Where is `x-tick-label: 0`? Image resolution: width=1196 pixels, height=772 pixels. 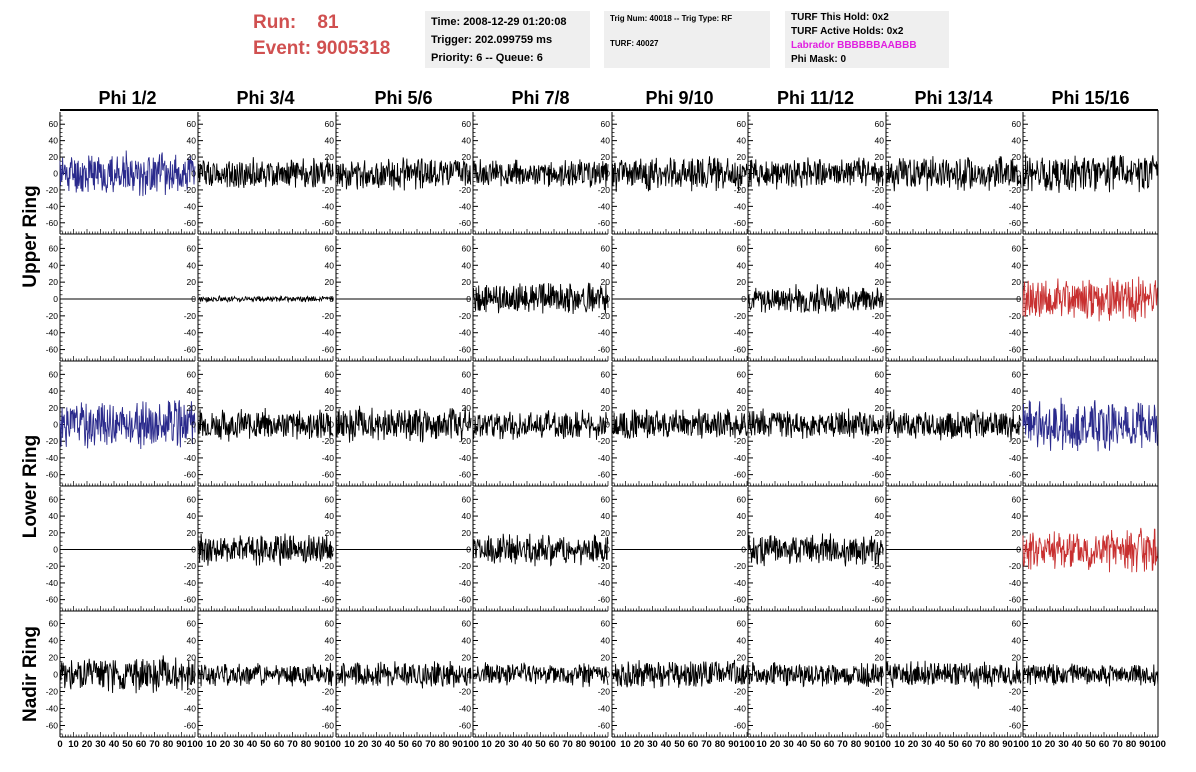
x-tick-label: 0 is located at coordinates (59, 744).